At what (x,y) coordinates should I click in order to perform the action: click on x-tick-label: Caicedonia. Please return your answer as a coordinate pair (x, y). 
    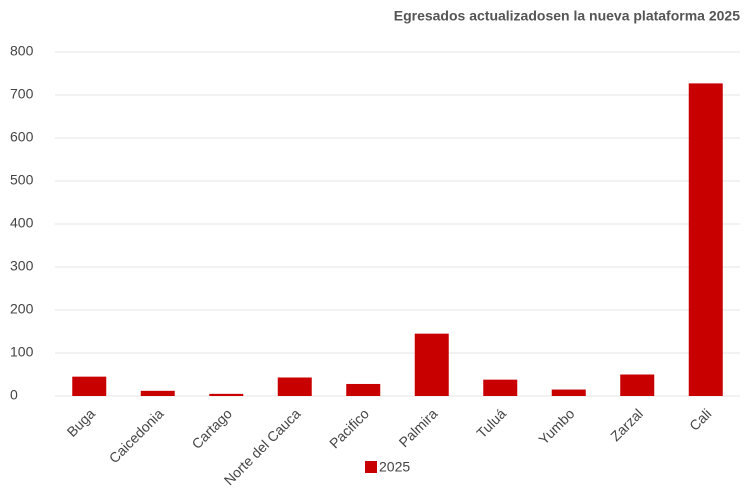
    Looking at the image, I should click on (136, 435).